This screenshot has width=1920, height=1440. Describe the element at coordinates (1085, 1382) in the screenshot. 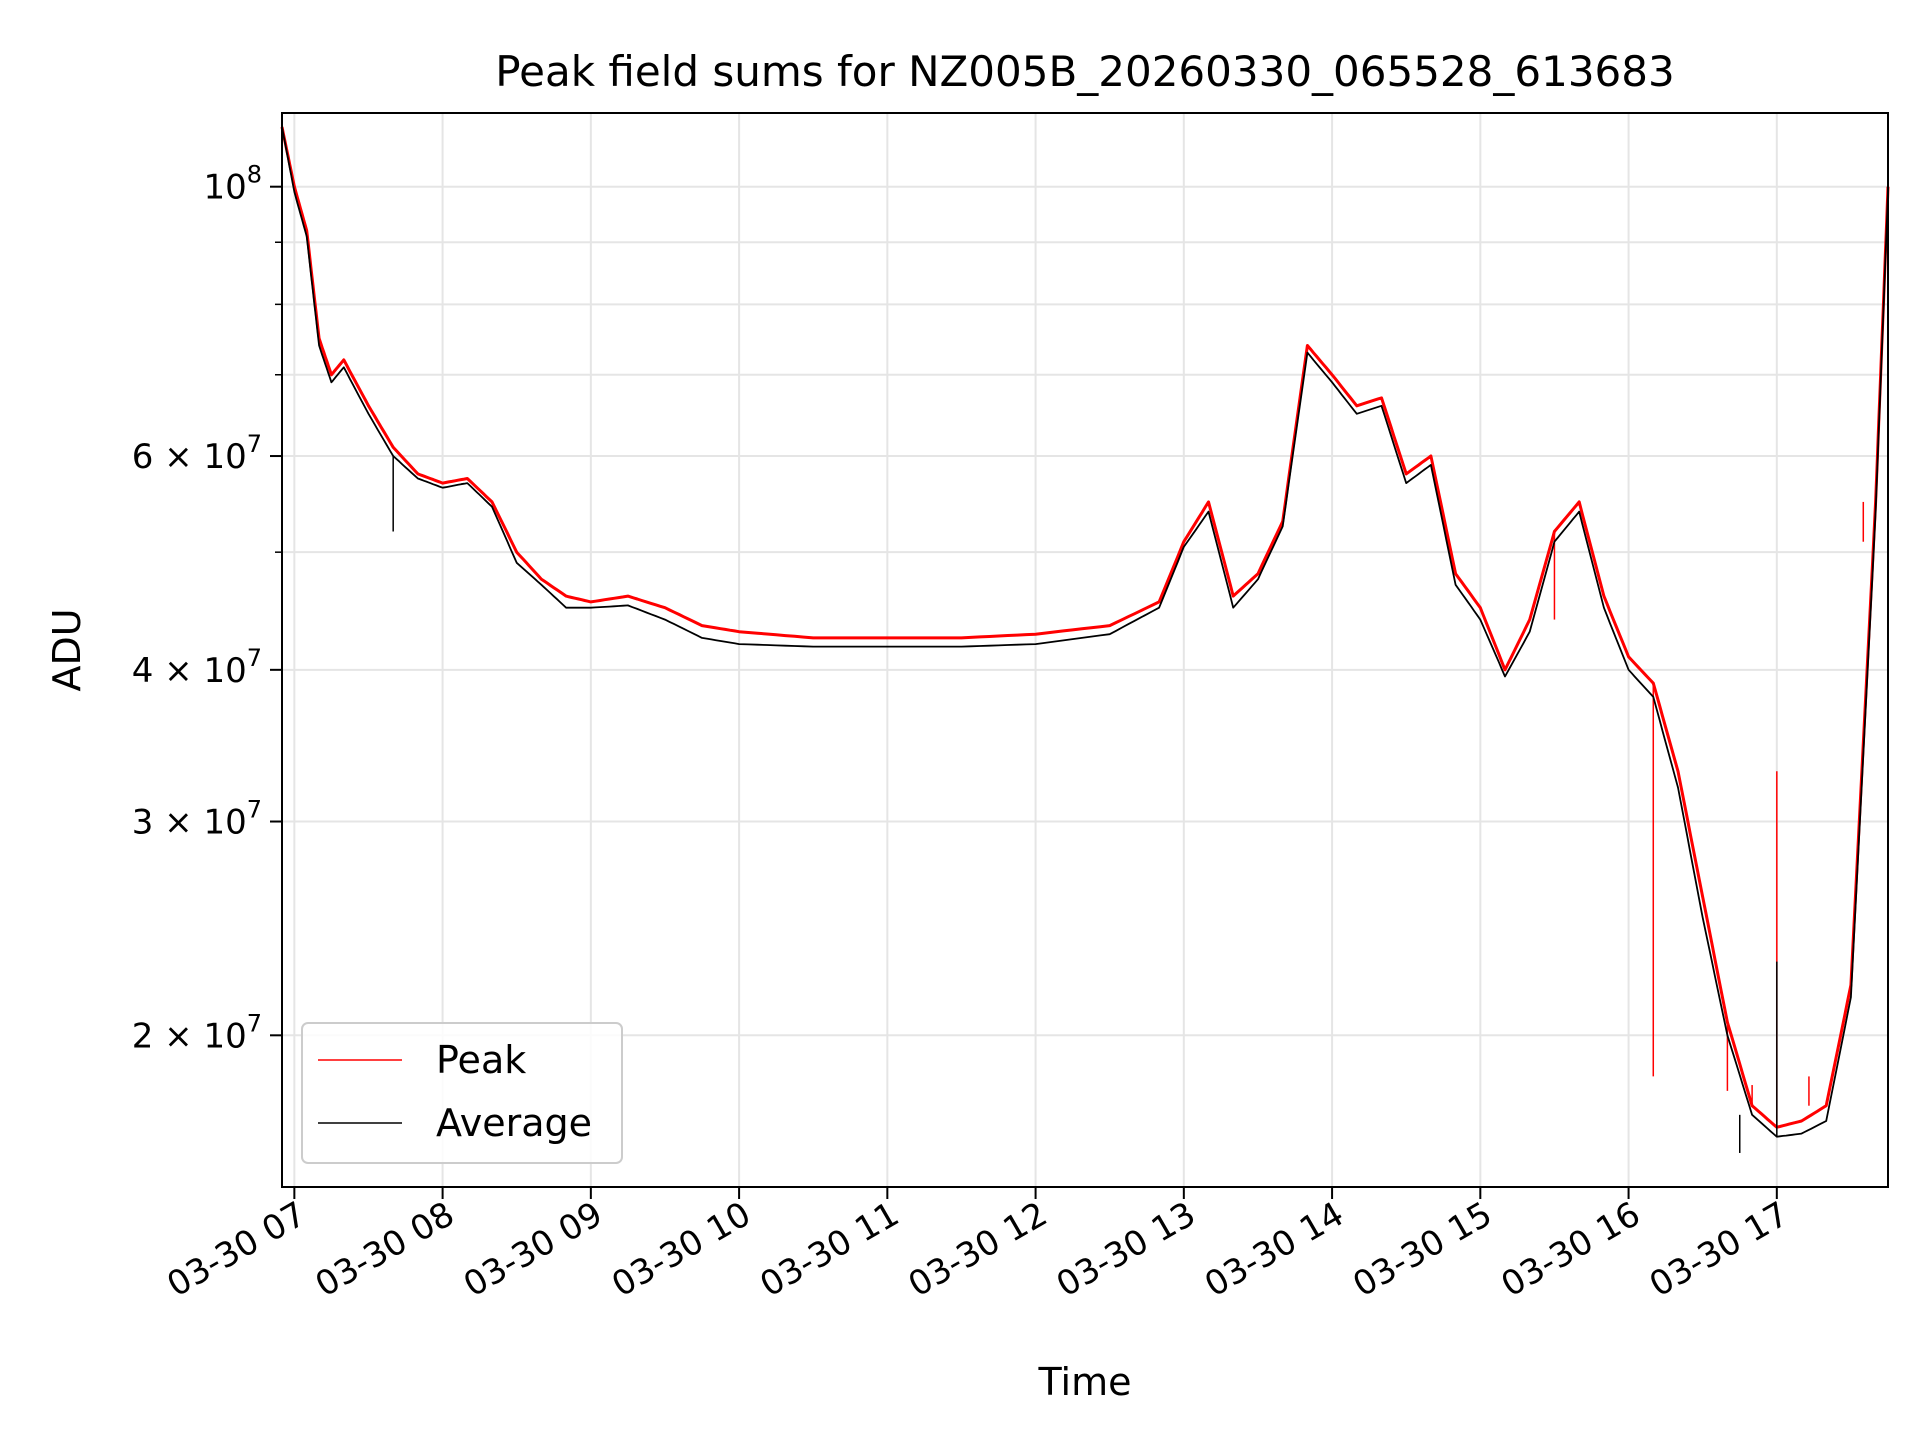

I see `x-axis-label: Time` at that location.